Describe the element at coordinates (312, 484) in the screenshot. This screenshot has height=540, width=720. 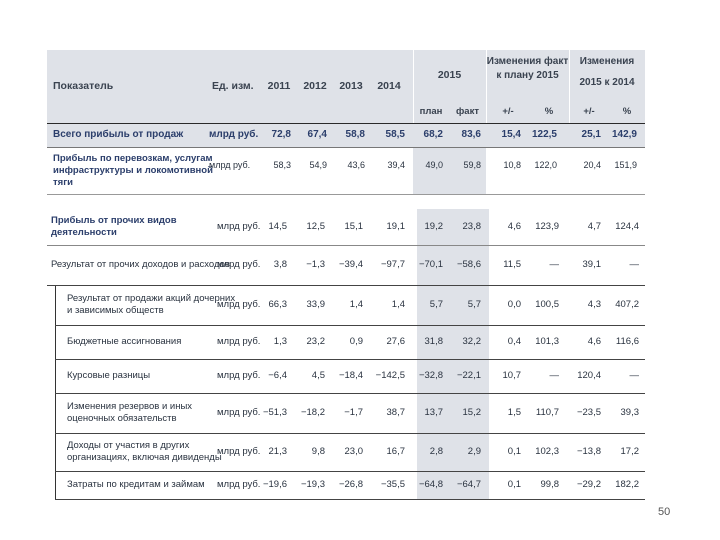
I see `cell-2012: −19,3` at that location.